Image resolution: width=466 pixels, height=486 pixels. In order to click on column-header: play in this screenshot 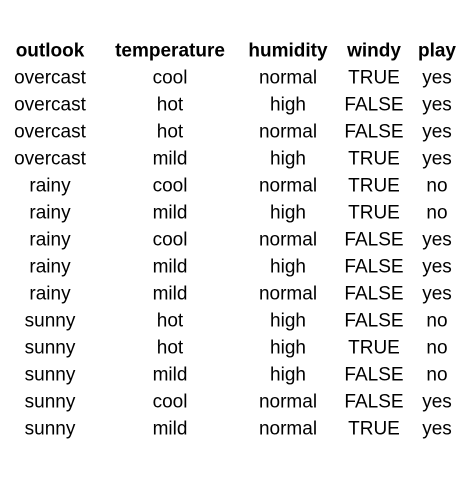, I will do `click(437, 51)`.